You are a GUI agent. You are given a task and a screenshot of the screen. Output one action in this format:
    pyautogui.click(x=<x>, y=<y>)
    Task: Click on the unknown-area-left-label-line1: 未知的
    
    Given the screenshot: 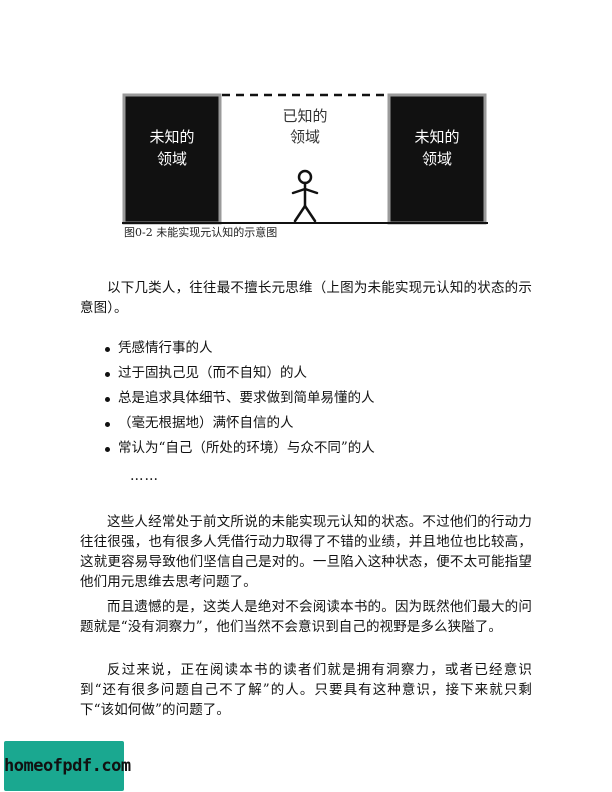 What is the action you would take?
    pyautogui.click(x=171, y=137)
    